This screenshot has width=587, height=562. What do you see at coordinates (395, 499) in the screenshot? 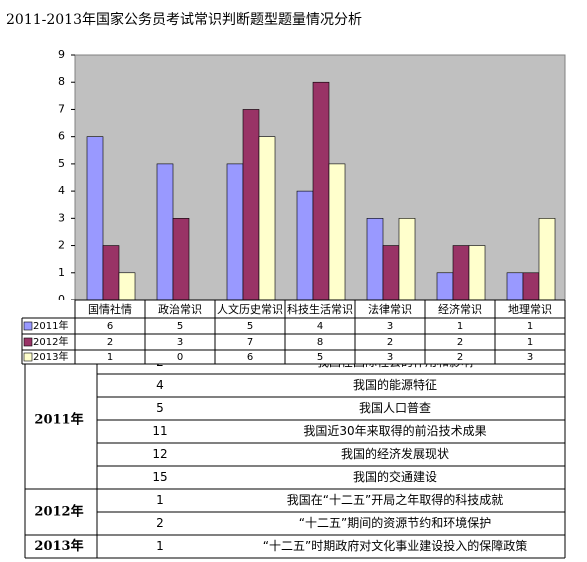
I see `table-topic: 我国在“十二五”开局之年取得的科技成就` at bounding box center [395, 499].